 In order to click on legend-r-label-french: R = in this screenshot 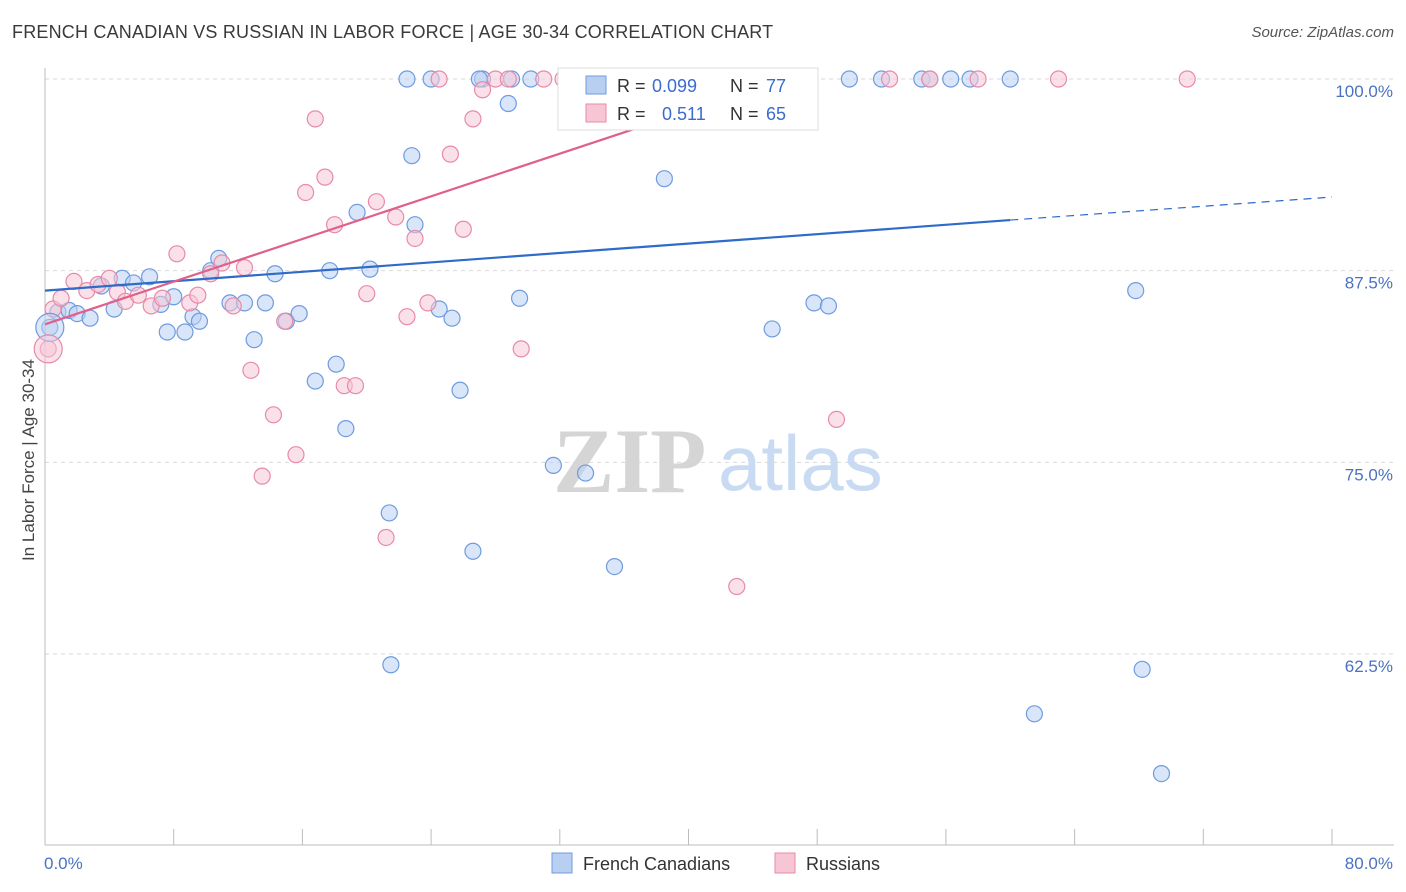, I will do `click(631, 86)`.